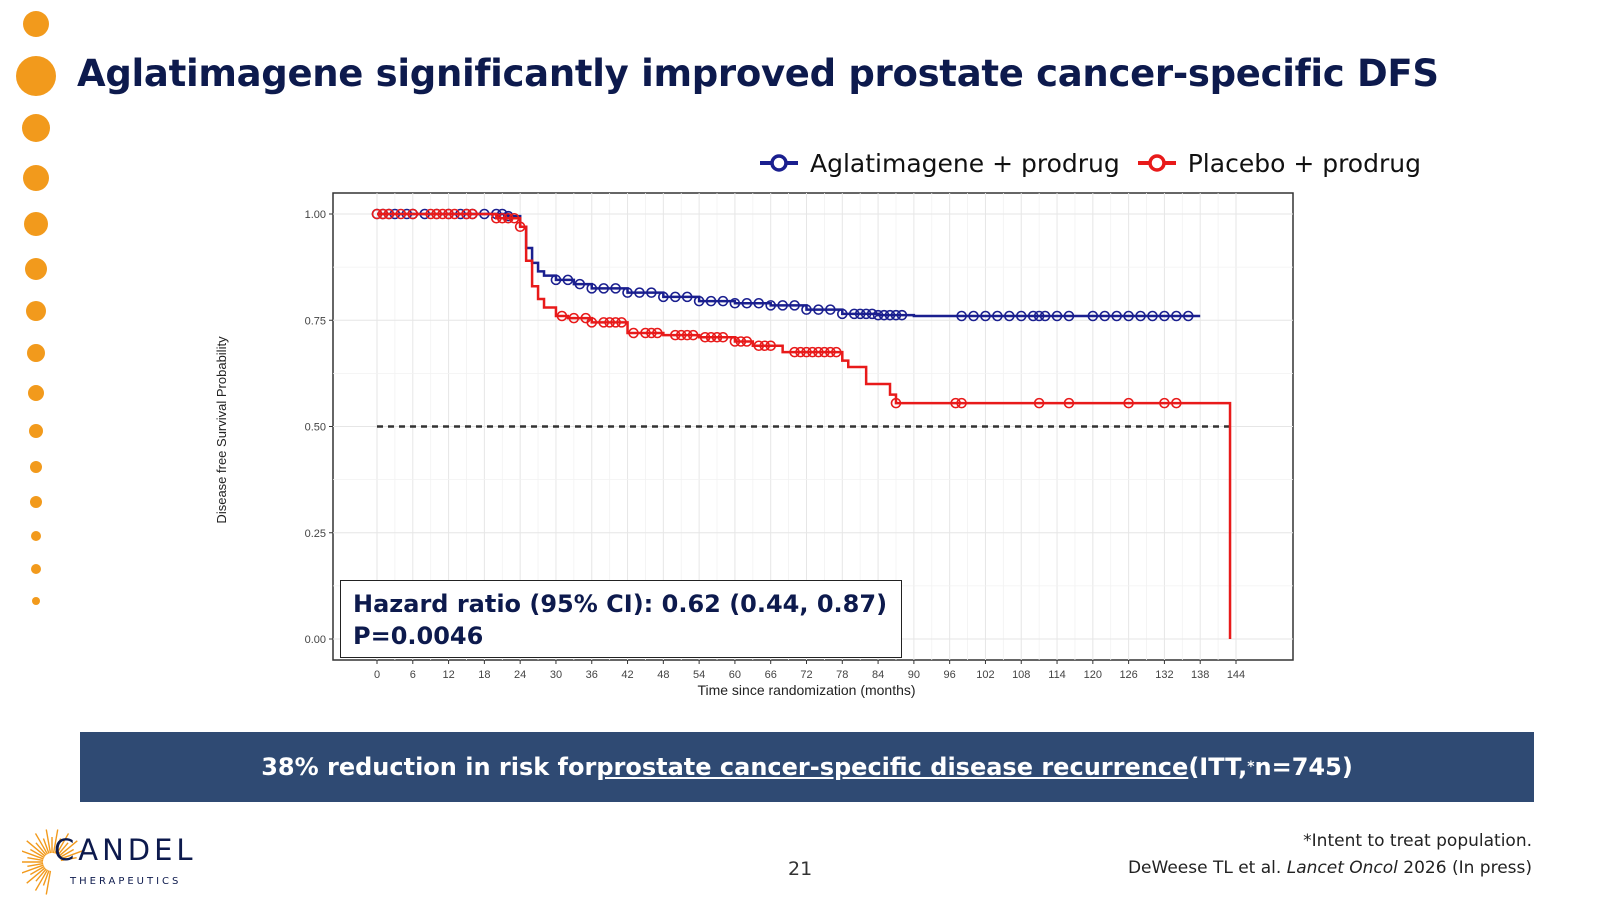 The image size is (1600, 900). I want to click on chart-legend: Aglatimagene + prodrug Placebo + prodrug, so click(1099, 163).